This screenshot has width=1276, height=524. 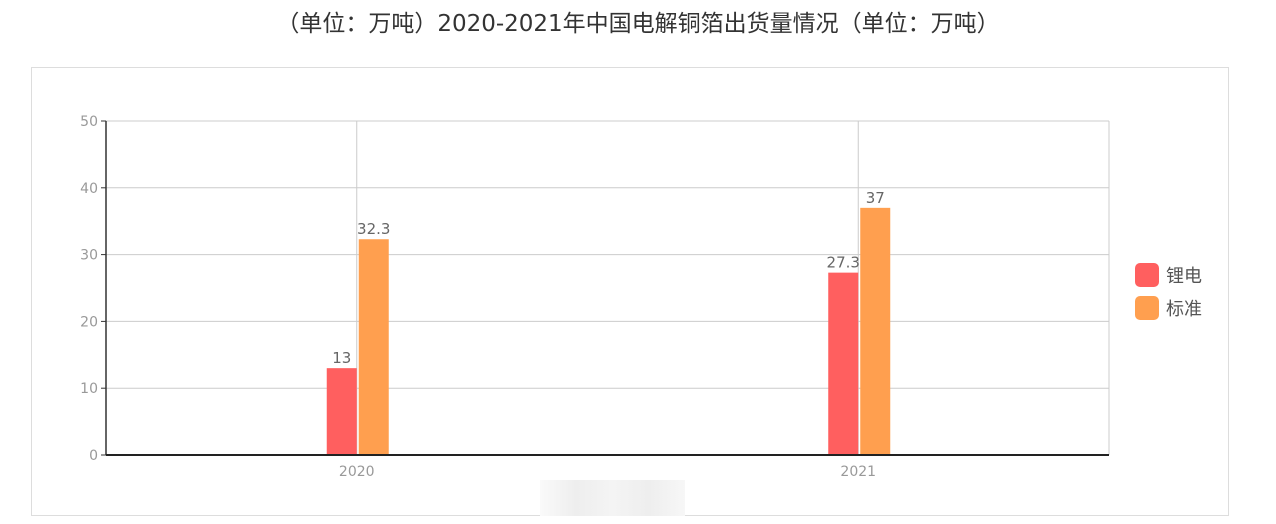 What do you see at coordinates (341, 358) in the screenshot?
I see `data-label: 13` at bounding box center [341, 358].